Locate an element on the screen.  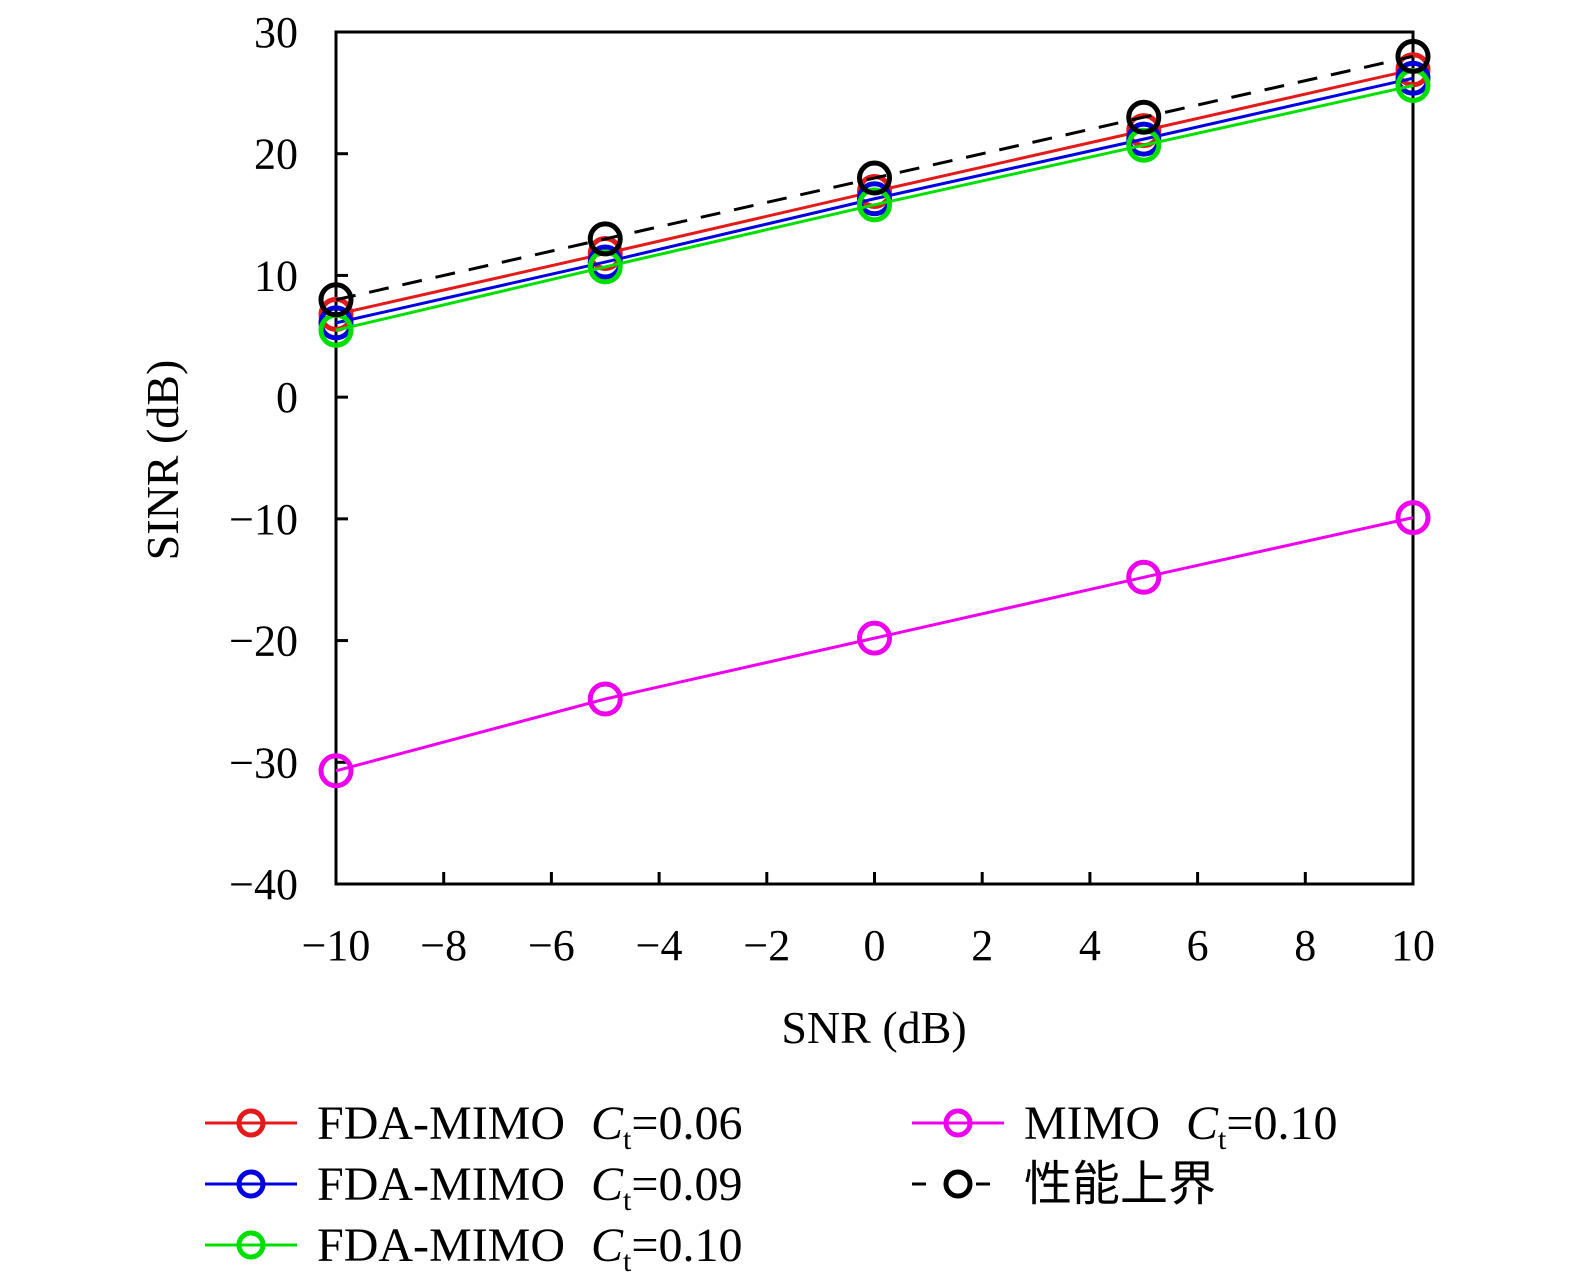
legend-label: MIMO Ct=0.10 is located at coordinates (1180, 1126).